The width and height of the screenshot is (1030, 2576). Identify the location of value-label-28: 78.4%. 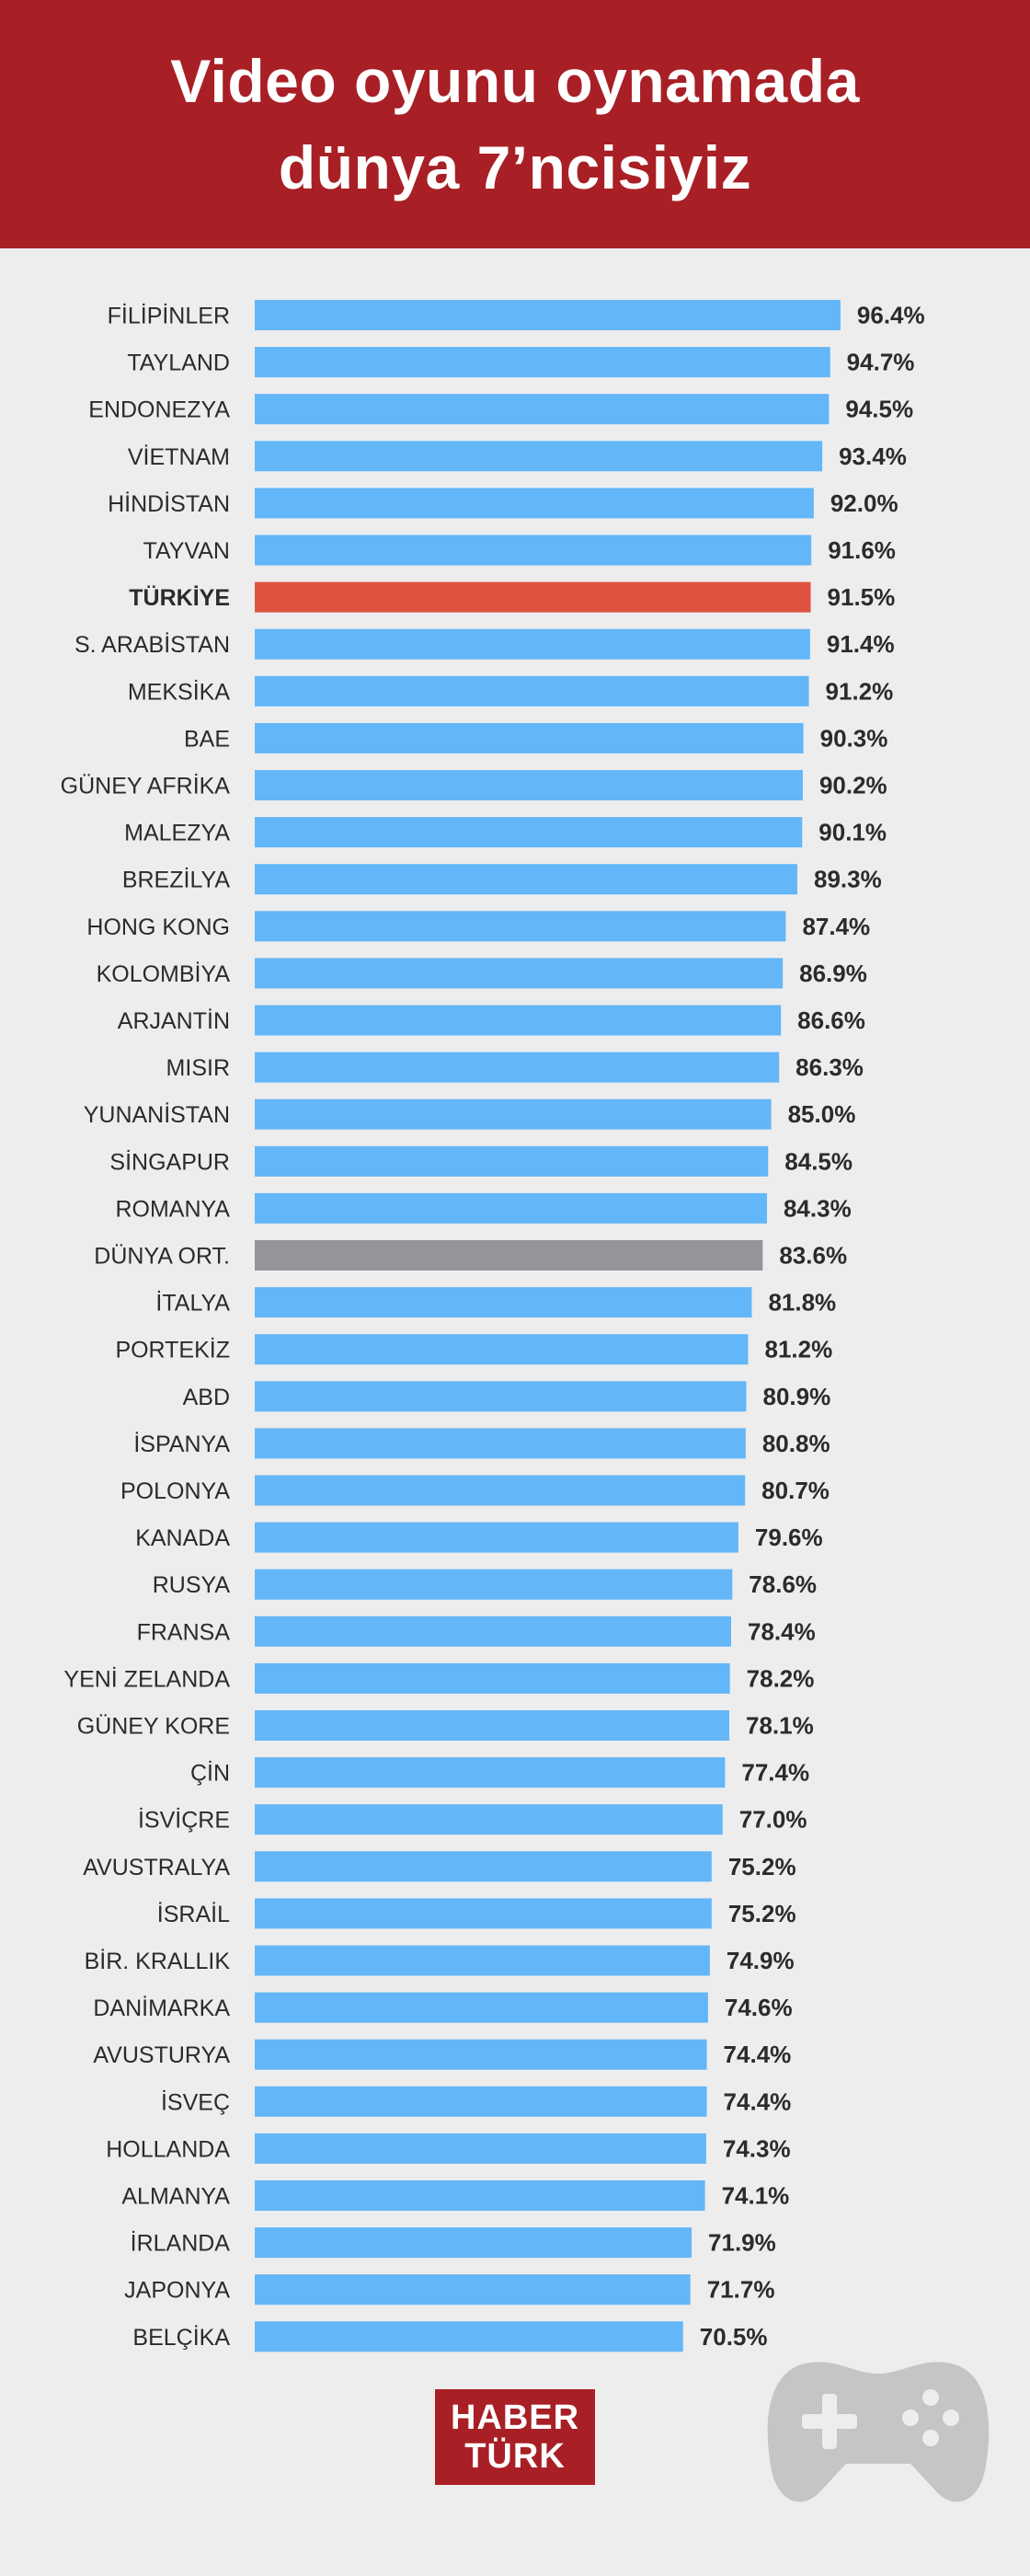
(782, 1631).